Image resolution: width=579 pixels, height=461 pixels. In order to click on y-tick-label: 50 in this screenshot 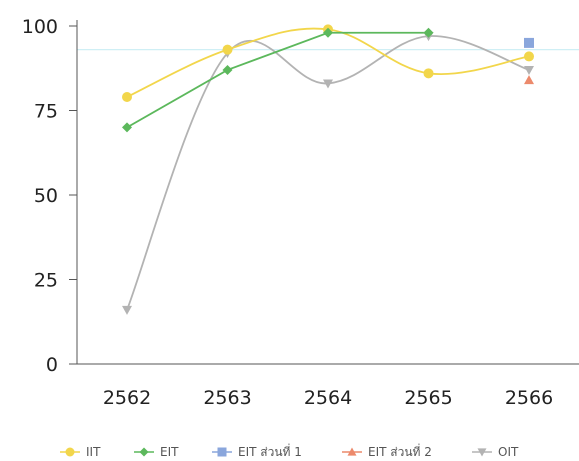, I will do `click(46, 196)`.